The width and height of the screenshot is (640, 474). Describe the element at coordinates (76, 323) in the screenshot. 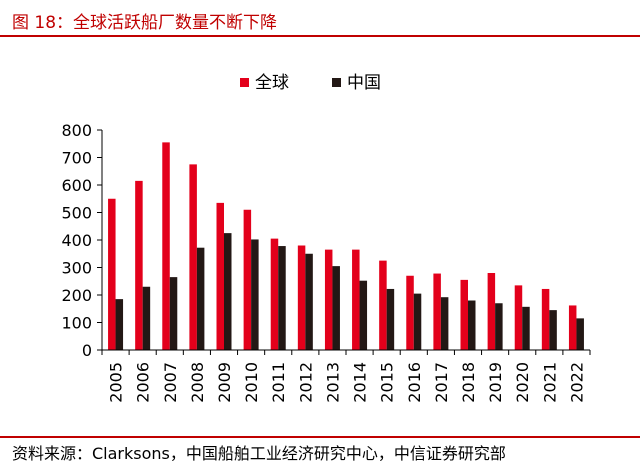

I see `y-tick-label: 100` at that location.